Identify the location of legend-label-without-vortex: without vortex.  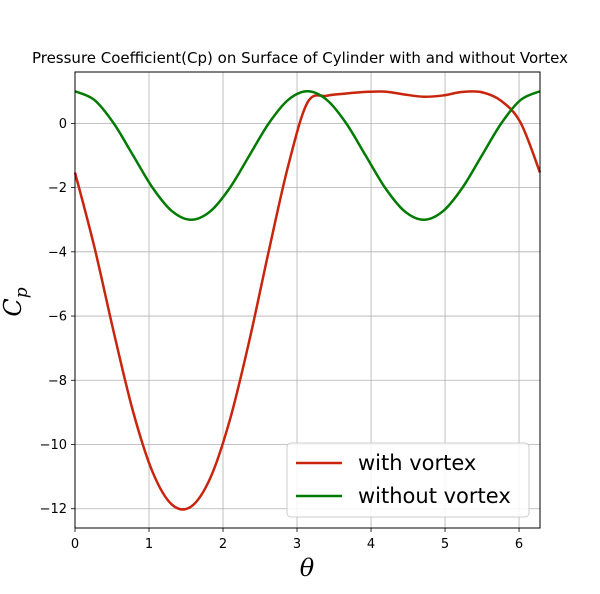
(434, 496).